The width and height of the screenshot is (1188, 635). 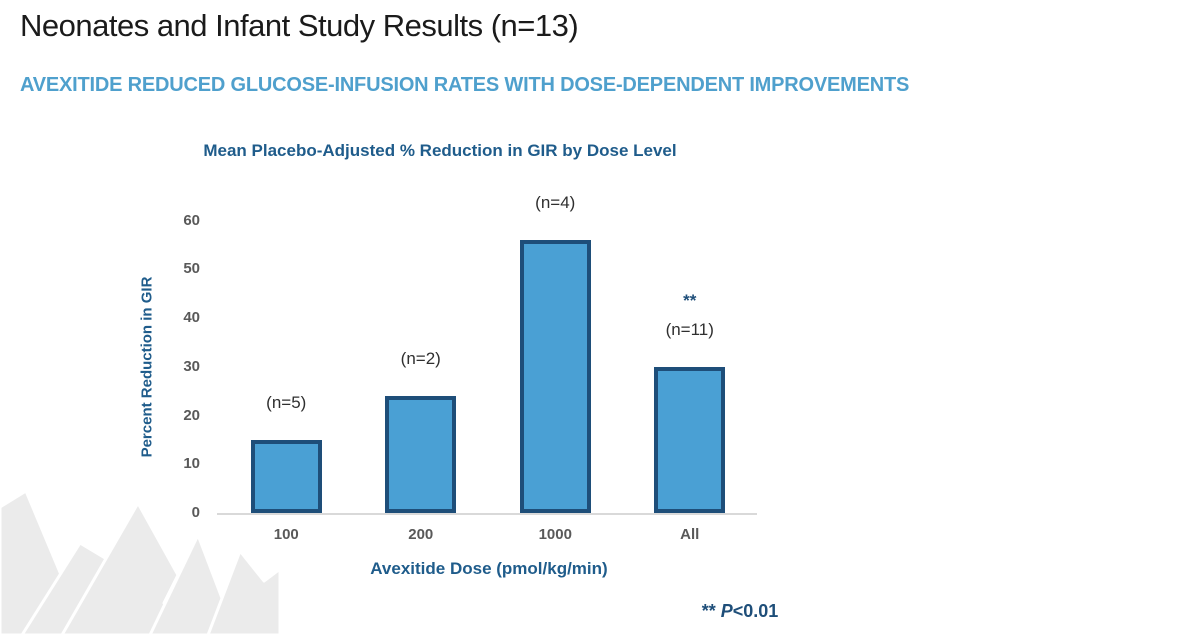 What do you see at coordinates (689, 329) in the screenshot?
I see `n-annotation-All: (n=11)` at bounding box center [689, 329].